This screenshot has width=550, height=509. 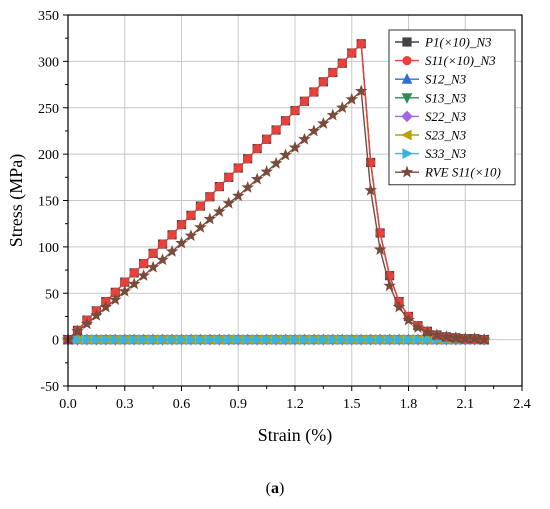 I want to click on caption-label: a, so click(x=275, y=488).